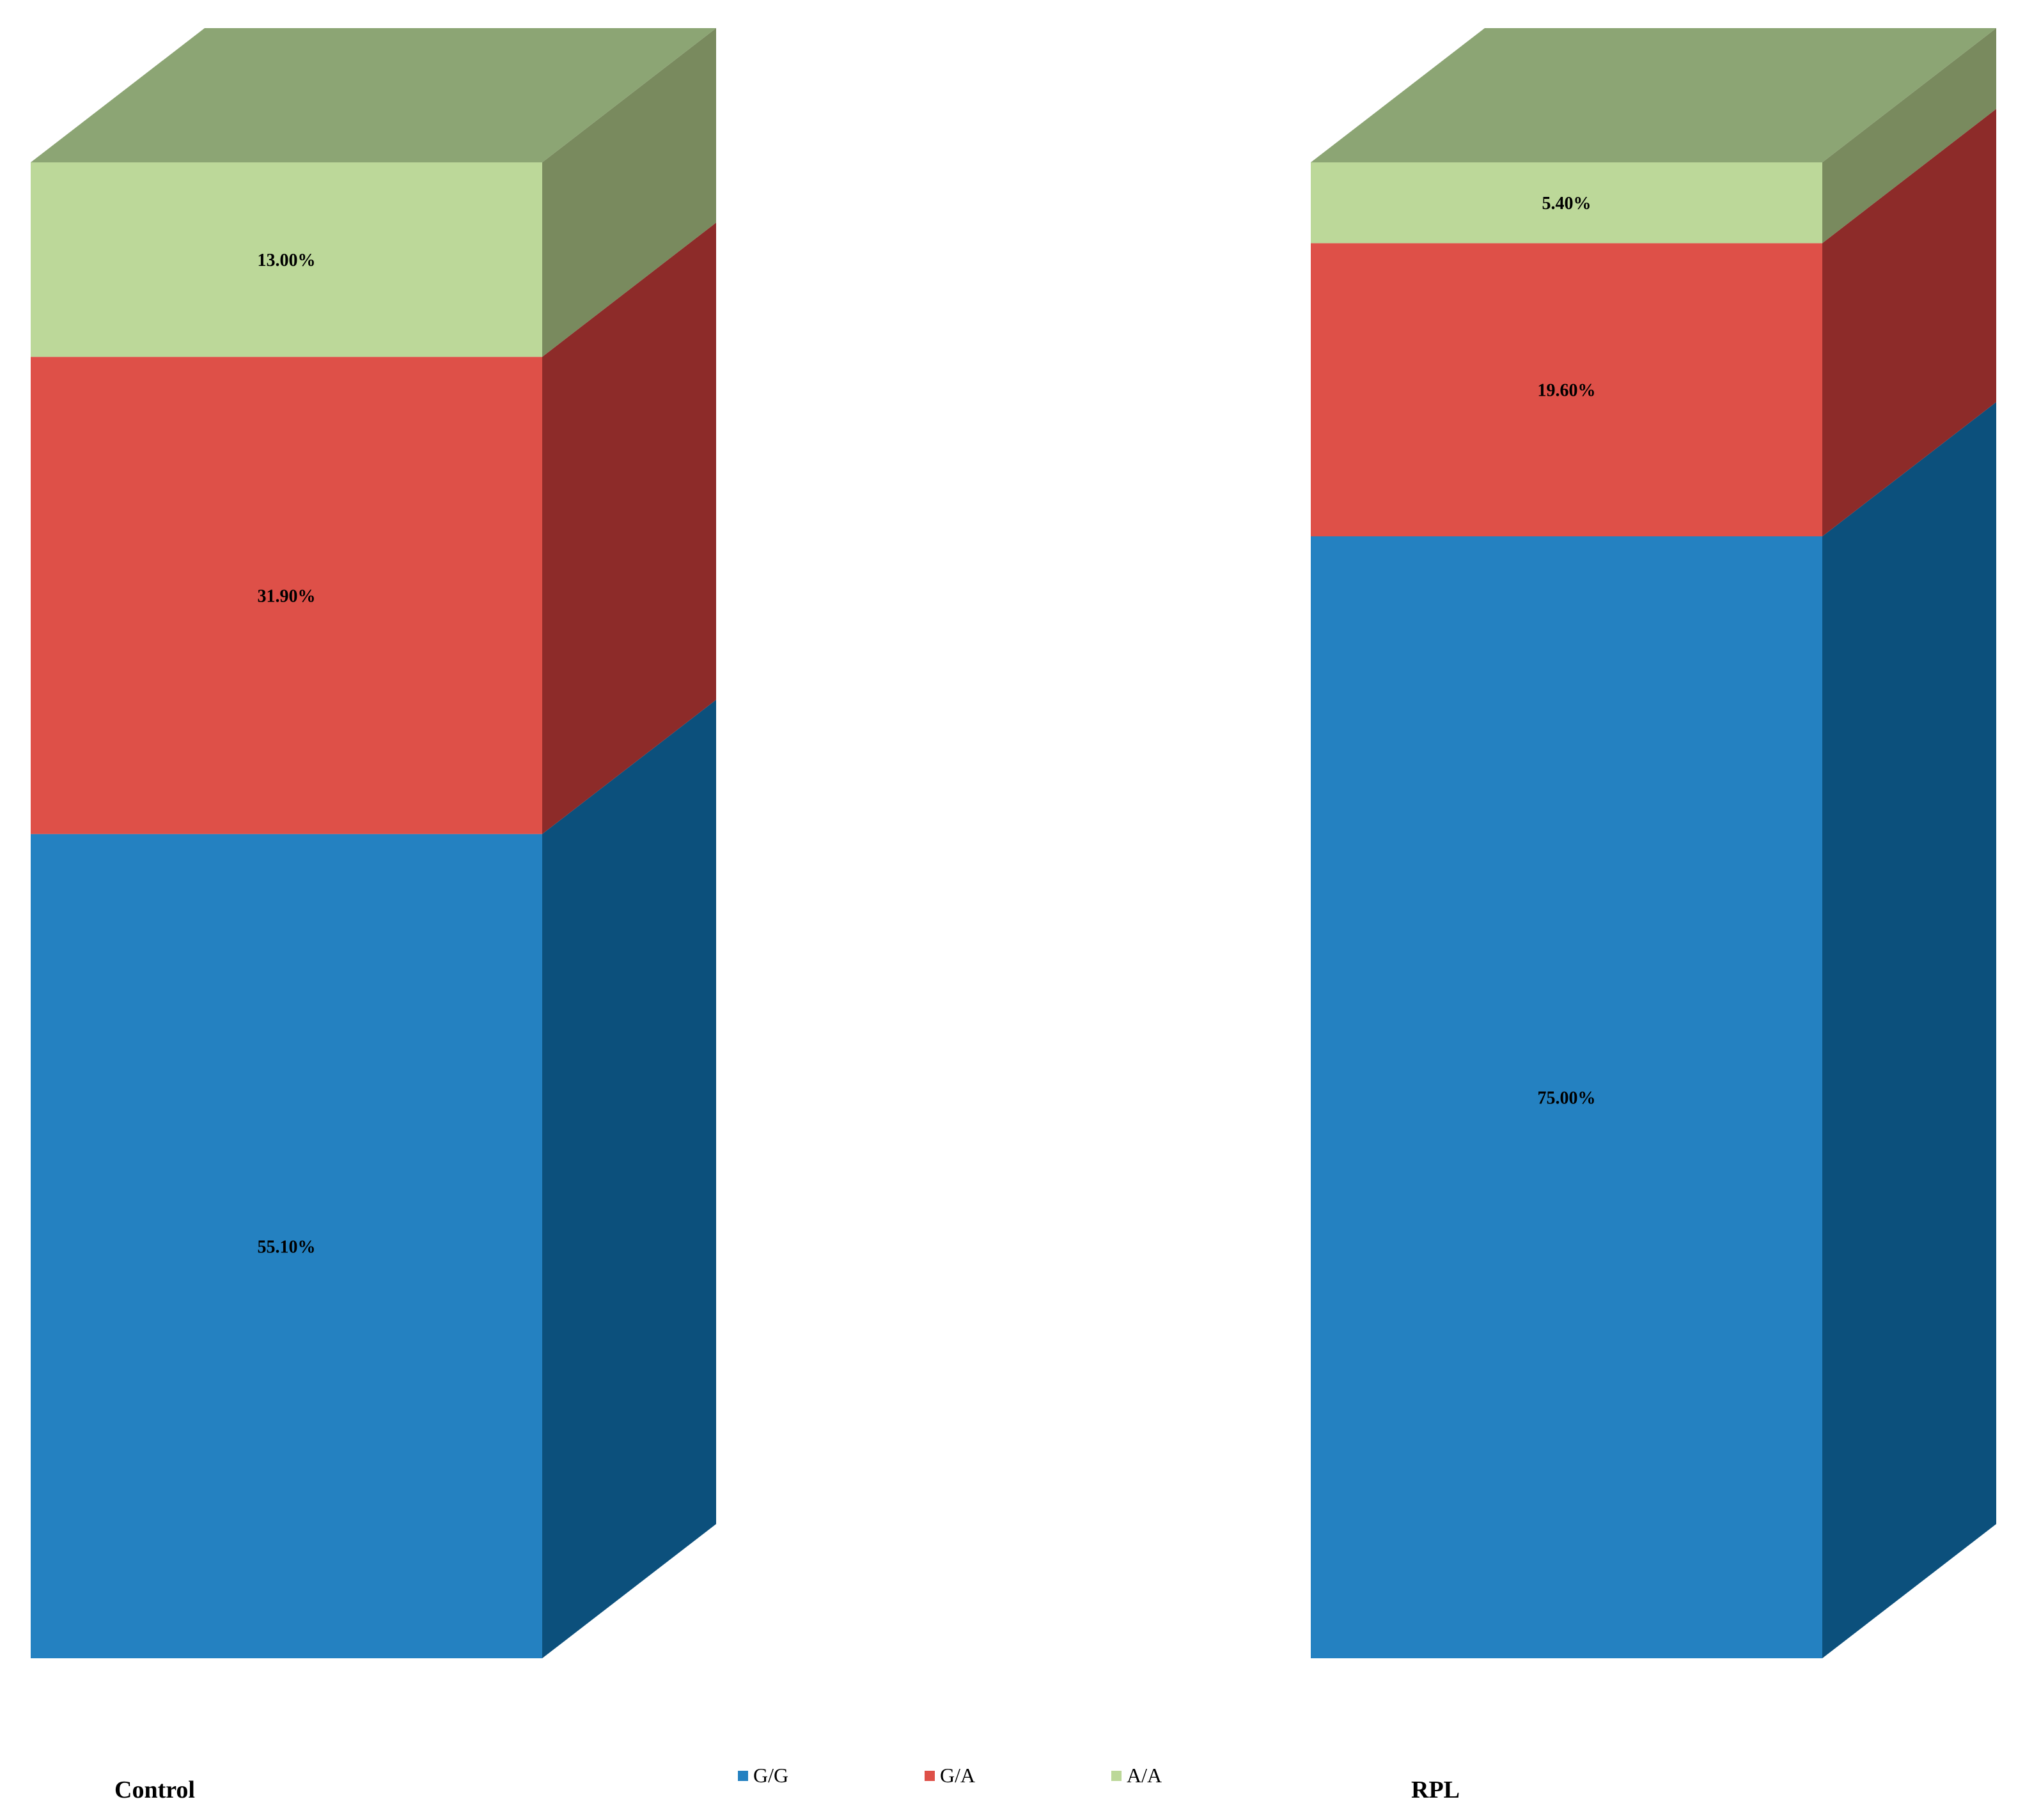  I want to click on bar-front-control-g-g, so click(286, 1246).